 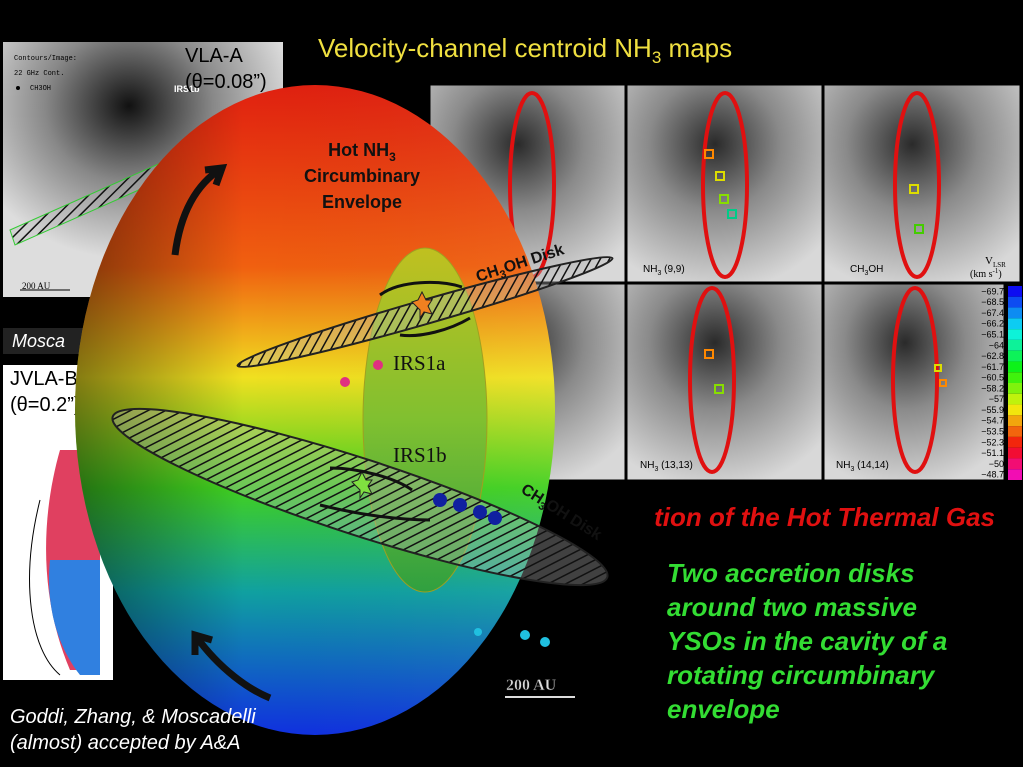 What do you see at coordinates (992, 367) in the screenshot?
I see `colorbar-label: −61.7` at bounding box center [992, 367].